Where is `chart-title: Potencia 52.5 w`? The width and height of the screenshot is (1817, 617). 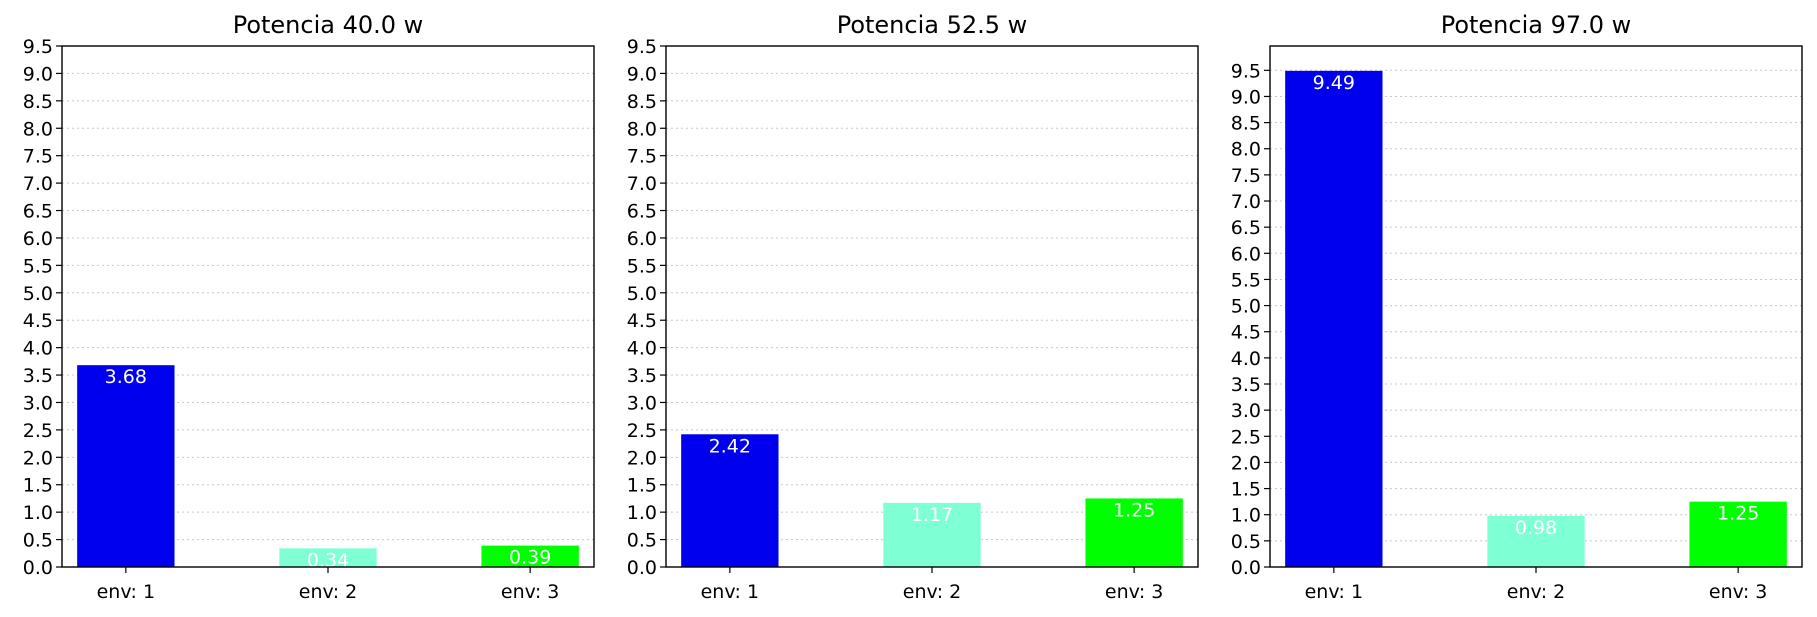
chart-title: Potencia 52.5 w is located at coordinates (932, 25).